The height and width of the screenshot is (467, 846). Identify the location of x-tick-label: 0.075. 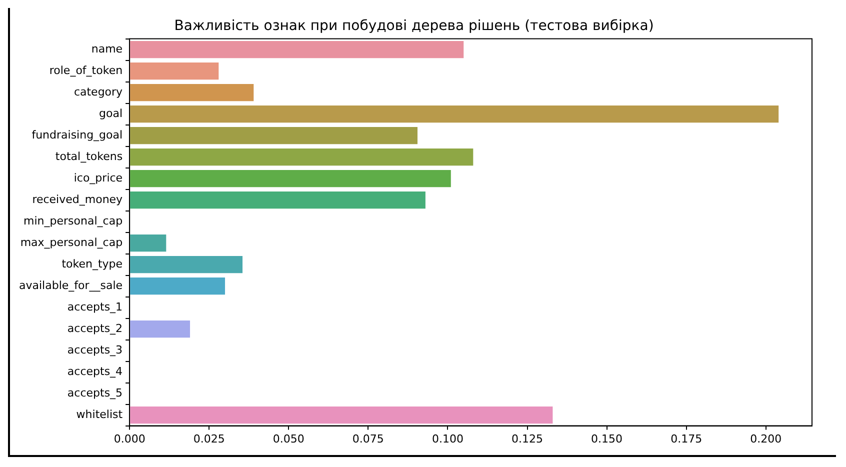
(368, 439).